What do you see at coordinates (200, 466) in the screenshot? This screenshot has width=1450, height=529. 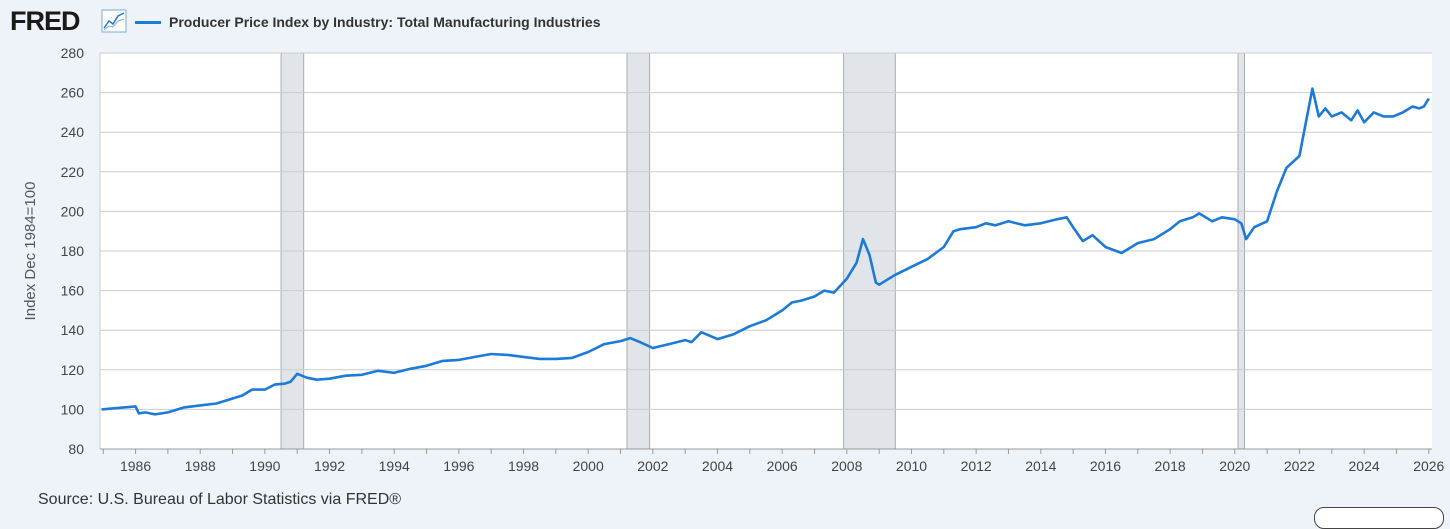 I see `x-tick-label-1988: 1988` at bounding box center [200, 466].